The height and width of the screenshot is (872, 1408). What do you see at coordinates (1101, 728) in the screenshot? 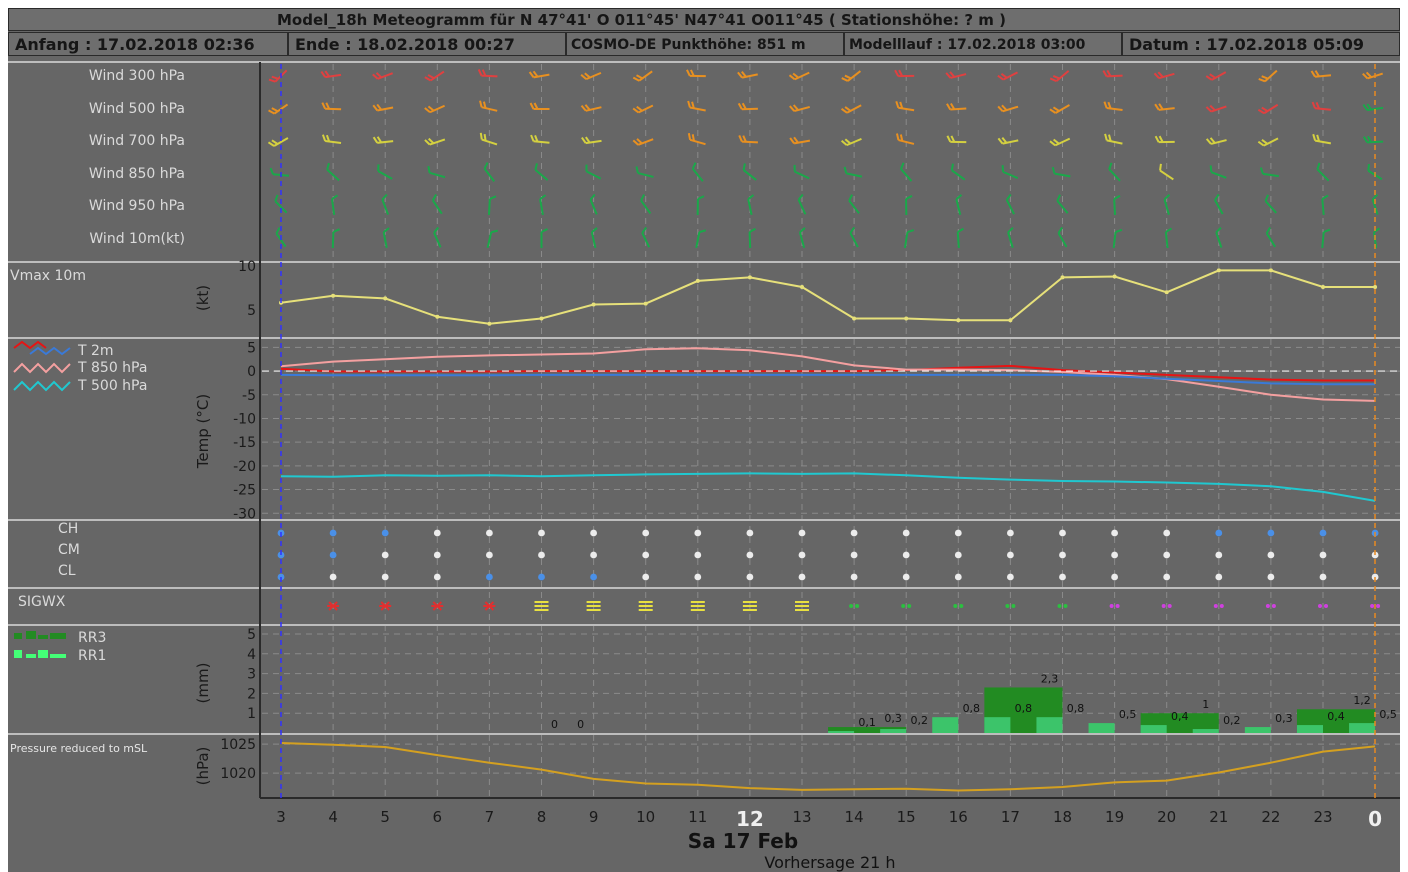
I see `rr1-bar` at bounding box center [1101, 728].